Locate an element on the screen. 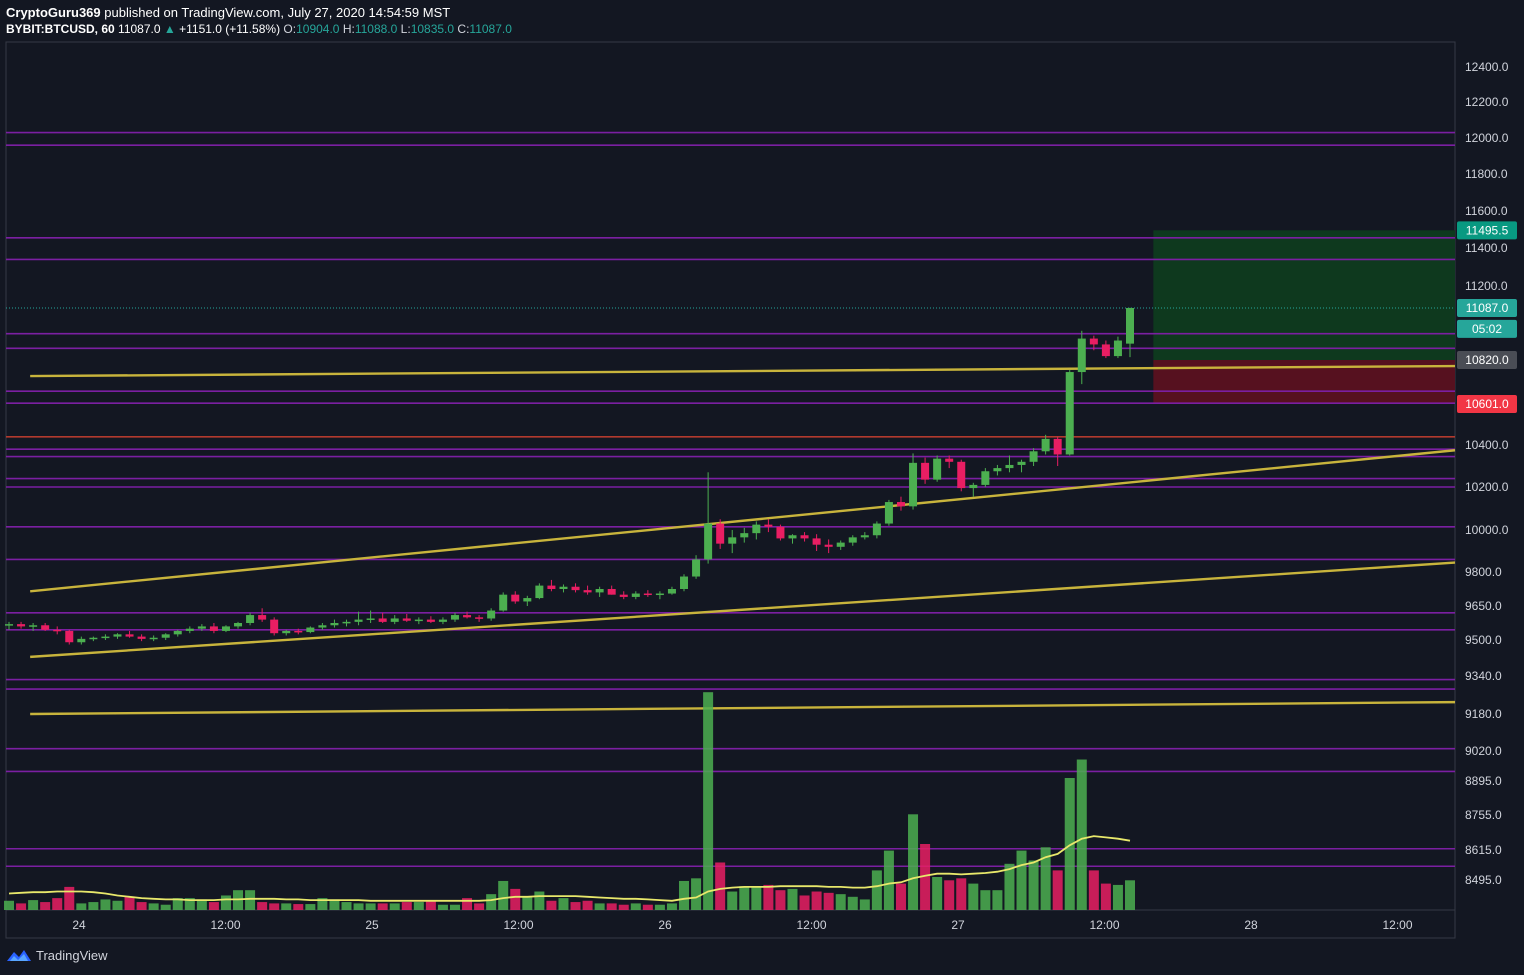 The height and width of the screenshot is (975, 1524). author-name: CryptoGuru369 is located at coordinates (53, 12).